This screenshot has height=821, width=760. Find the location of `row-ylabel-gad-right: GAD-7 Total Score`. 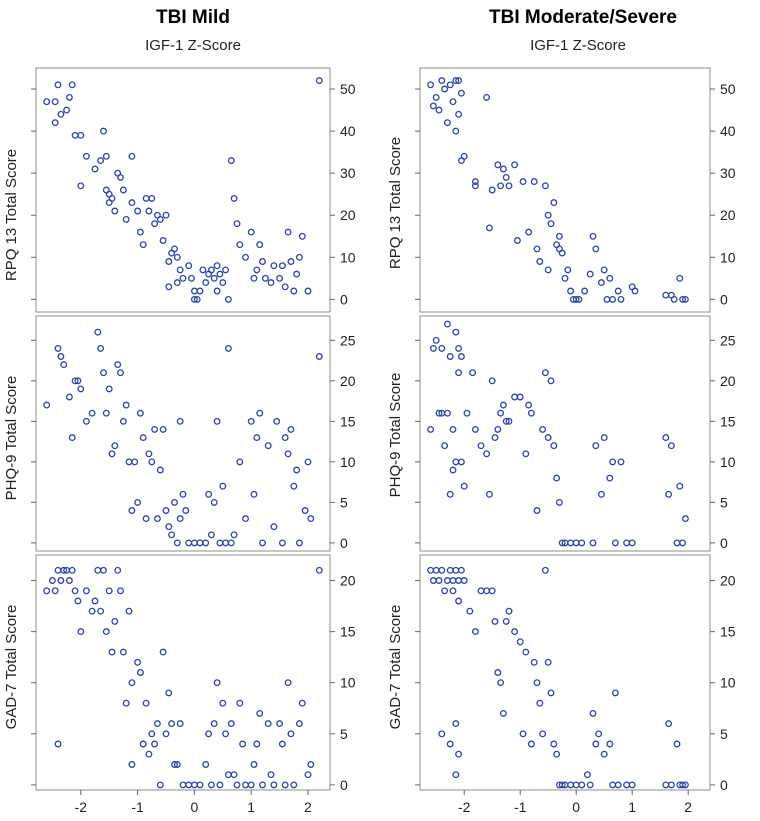

row-ylabel-gad-right: GAD-7 Total Score is located at coordinates (395, 667).